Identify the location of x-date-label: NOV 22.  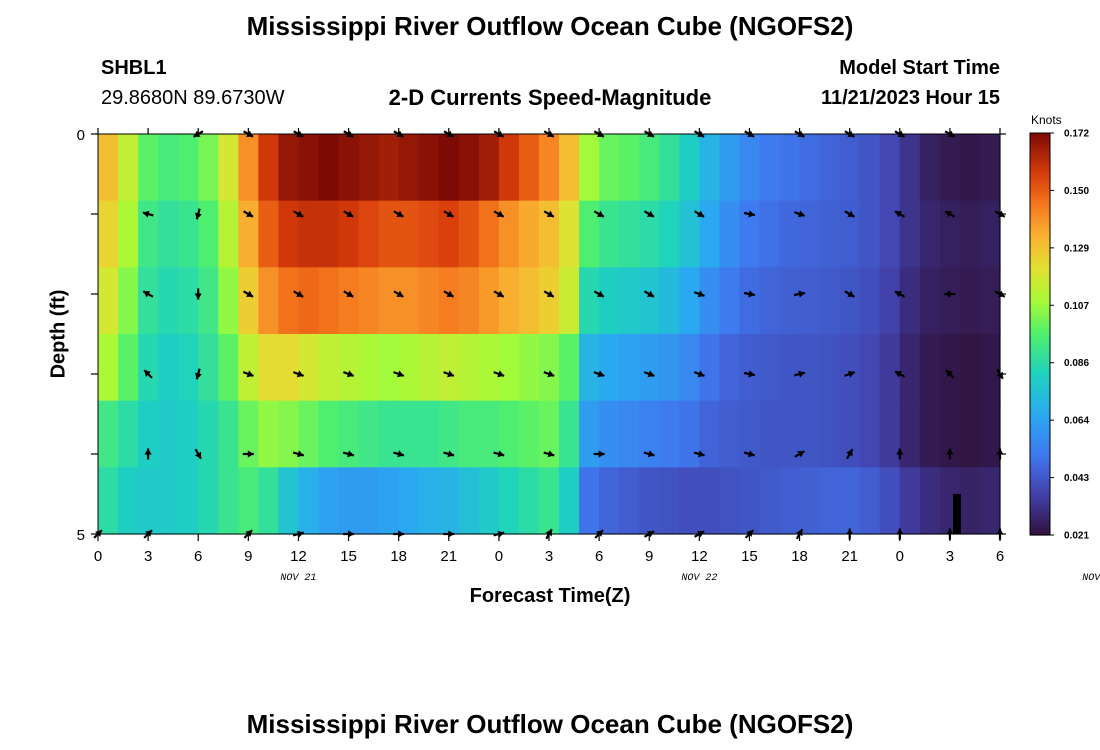
(699, 578).